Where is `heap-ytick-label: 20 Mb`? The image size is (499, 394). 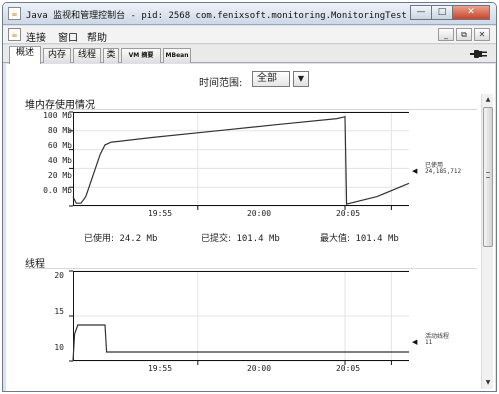
heap-ytick-label: 20 Mb is located at coordinates (59, 175).